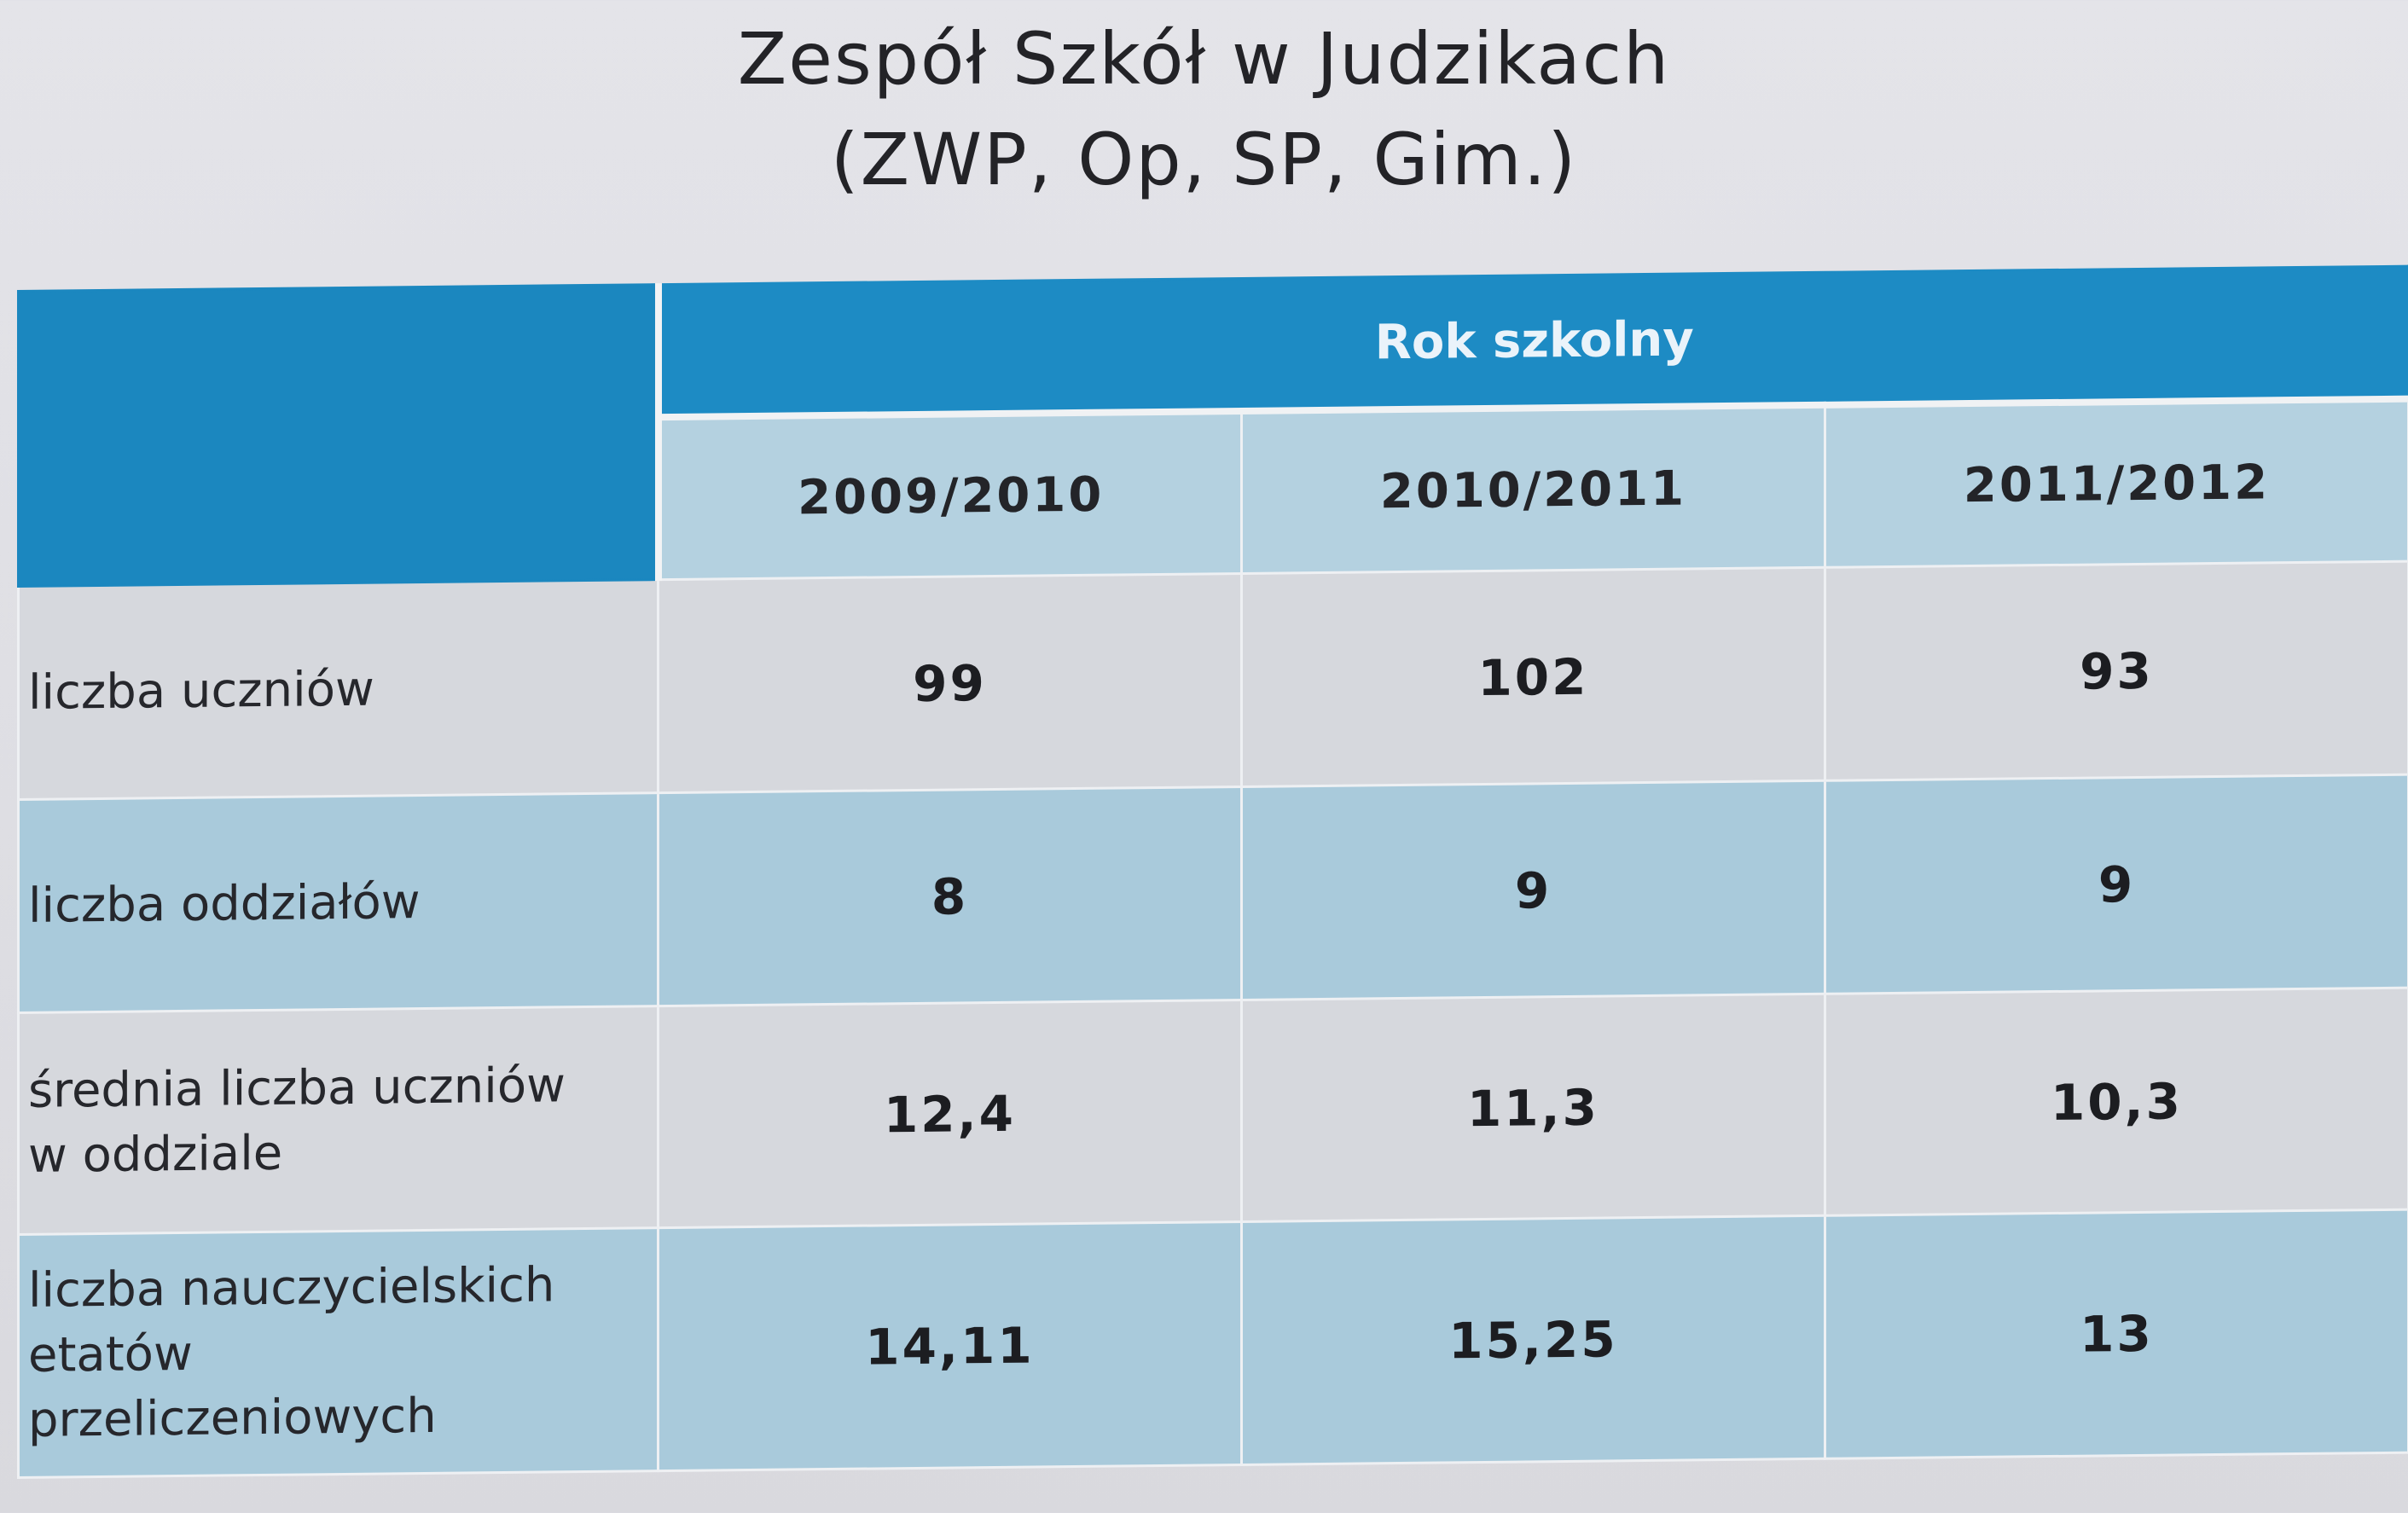 This screenshot has height=1513, width=2408. Describe the element at coordinates (950, 495) in the screenshot. I see `year-header-2009-2010: 2009/2010` at that location.